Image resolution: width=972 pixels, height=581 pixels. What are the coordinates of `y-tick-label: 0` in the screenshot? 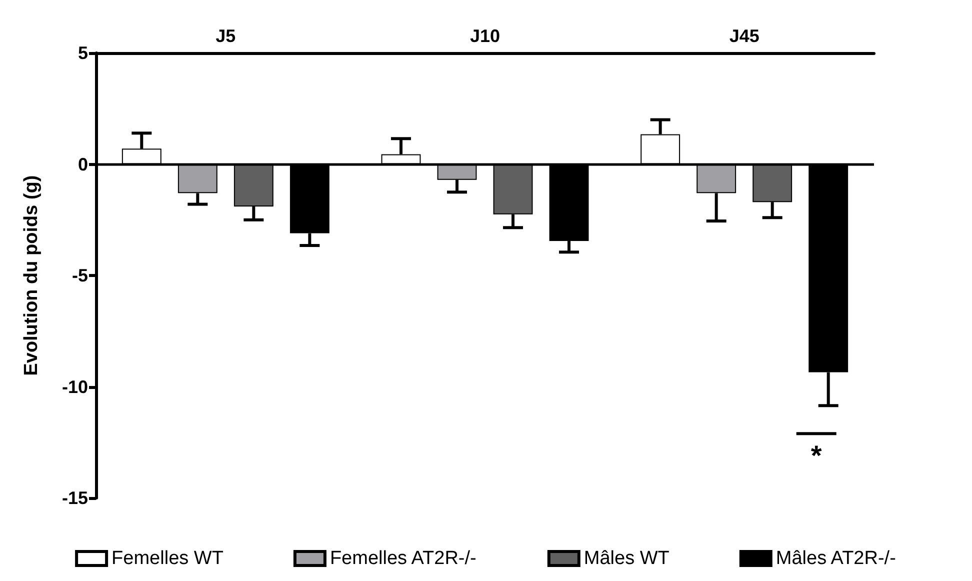 It's located at (83, 164).